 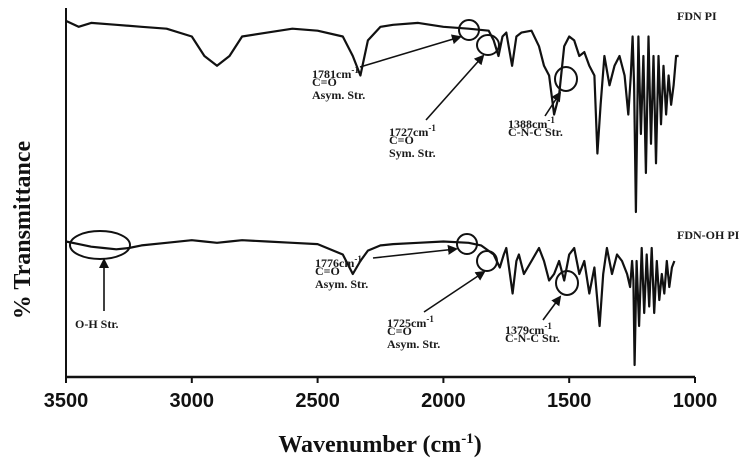 What do you see at coordinates (412, 141) in the screenshot?
I see `annotation-text: 1727cm-1 C=O Sym. Str.` at bounding box center [412, 141].